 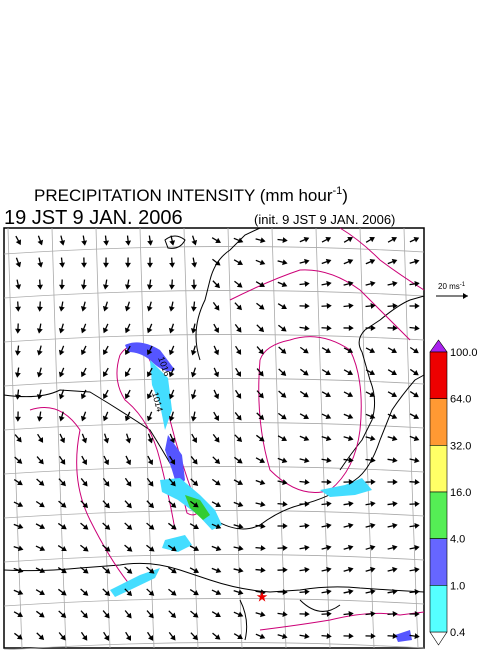 I want to click on title: PRECIPITATION INTENSITY (mm hour-1), so click(x=191, y=195).